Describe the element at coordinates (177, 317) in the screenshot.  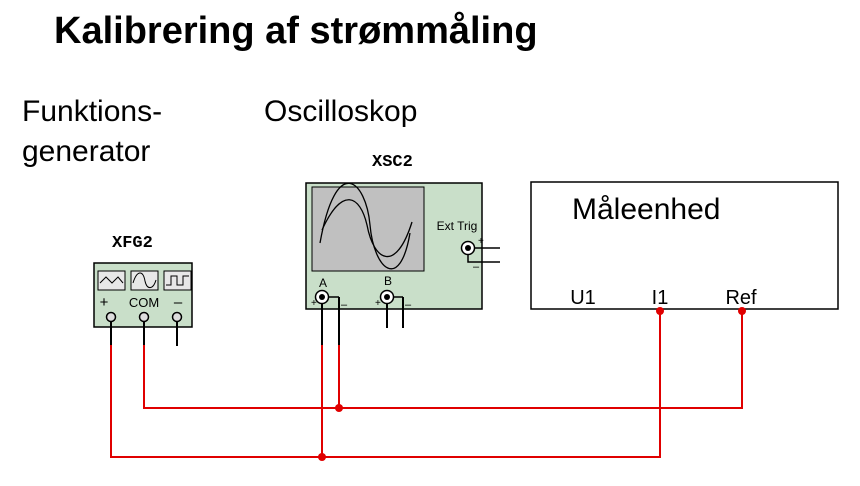
I see `fg-minus-terminal` at that location.